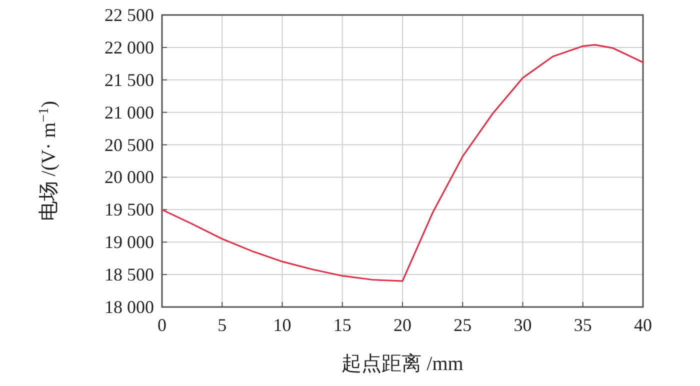  I want to click on x-axis-title: 起点距离 /mm, so click(403, 364).